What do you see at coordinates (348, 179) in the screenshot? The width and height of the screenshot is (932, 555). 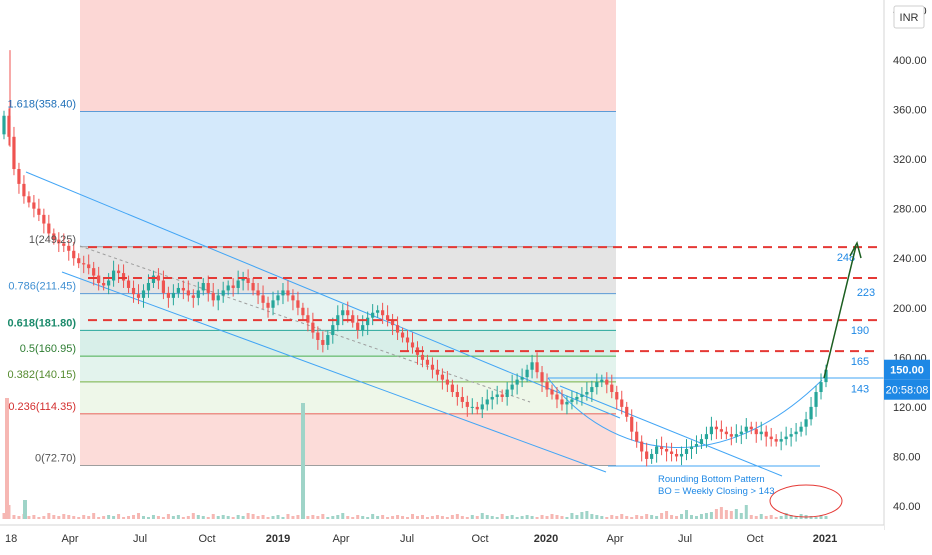 I see `fib-zone-blue` at bounding box center [348, 179].